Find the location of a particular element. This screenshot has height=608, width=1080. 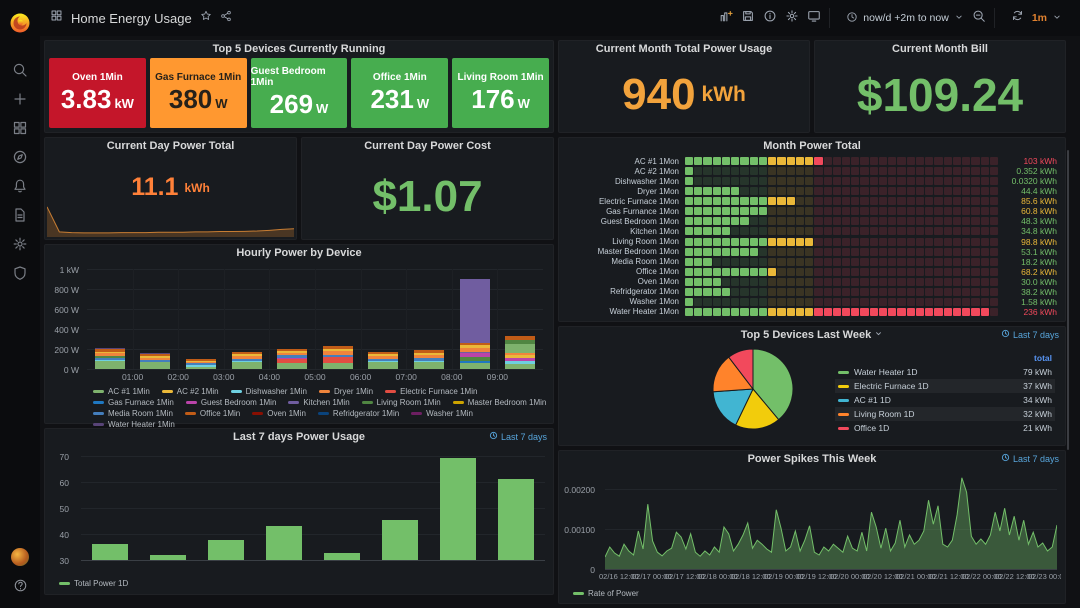

legend-item: Washer 1Min is located at coordinates (442, 413).